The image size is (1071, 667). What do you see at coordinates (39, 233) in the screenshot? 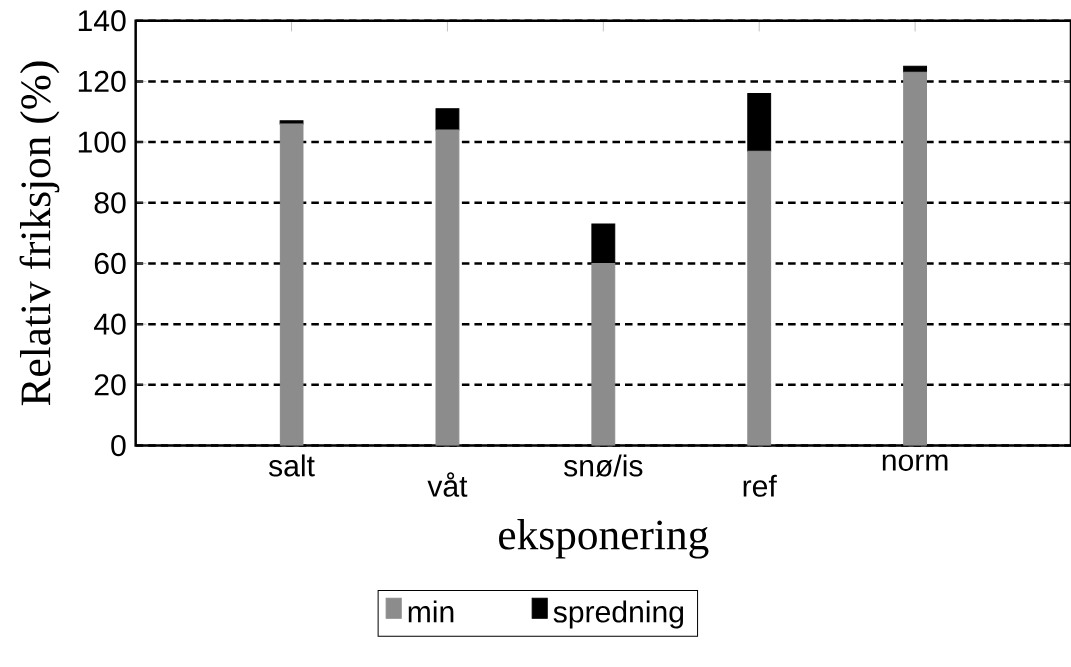
I see `y-axis-title: Relativ friksjon (%)` at bounding box center [39, 233].